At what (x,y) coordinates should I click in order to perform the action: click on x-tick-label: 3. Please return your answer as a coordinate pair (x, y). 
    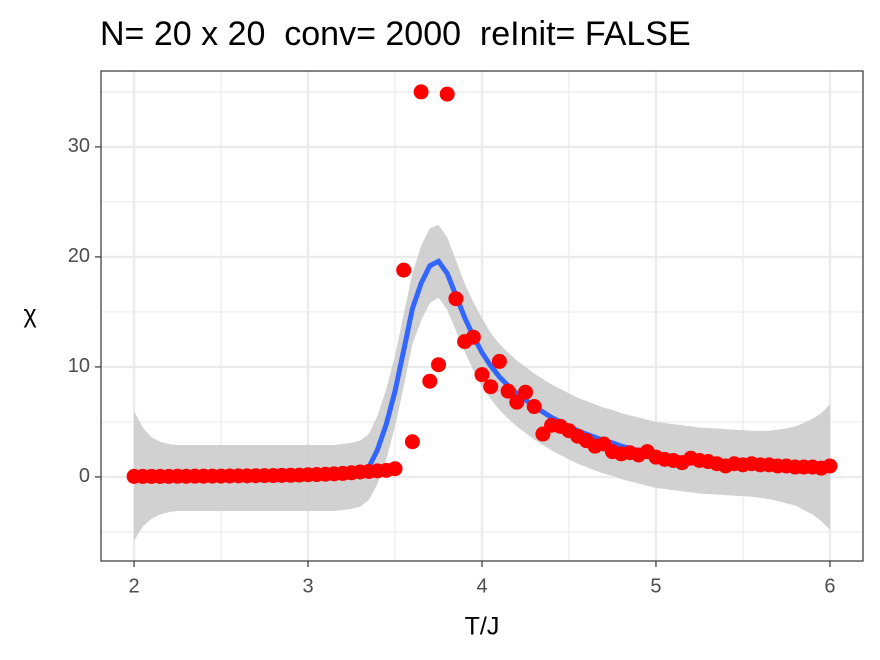
    Looking at the image, I should click on (307, 586).